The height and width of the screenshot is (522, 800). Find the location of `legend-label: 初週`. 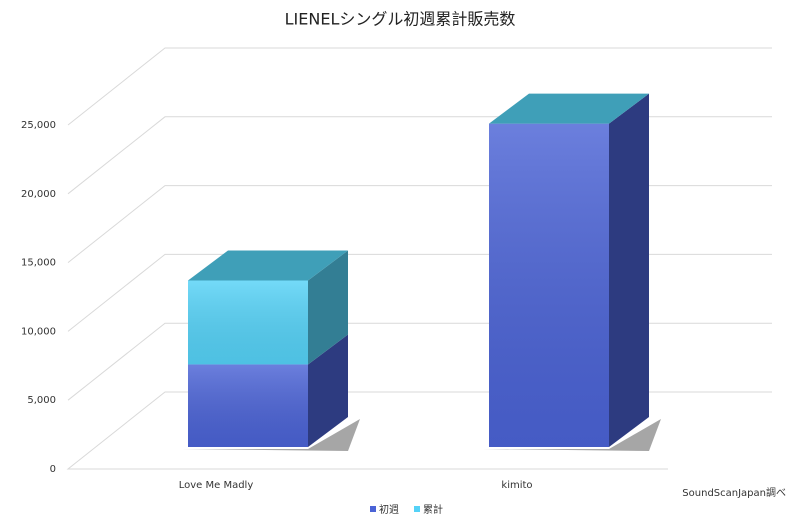

legend-label: 初週 is located at coordinates (389, 509).